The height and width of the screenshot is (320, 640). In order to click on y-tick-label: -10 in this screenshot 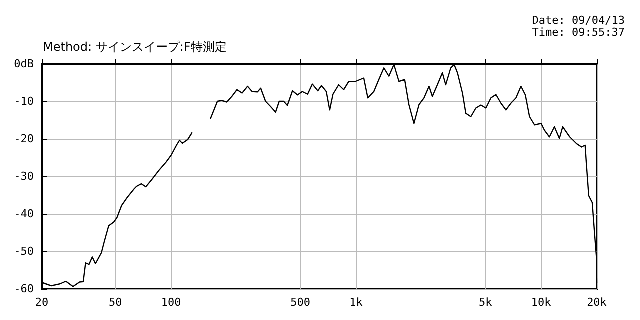, I will do `click(24, 101)`.